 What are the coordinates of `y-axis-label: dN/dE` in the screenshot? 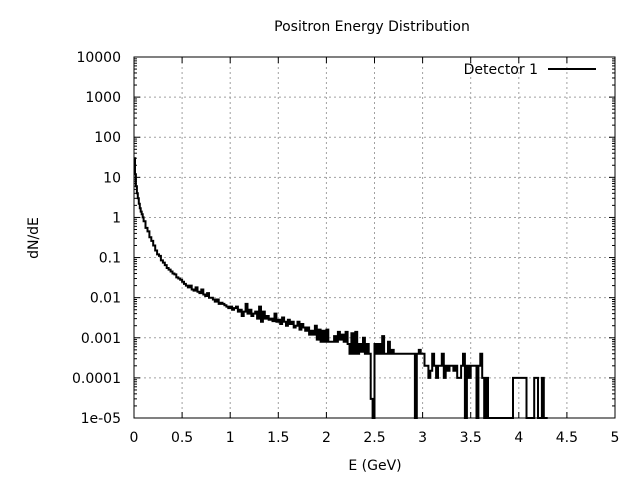 It's located at (34, 238).